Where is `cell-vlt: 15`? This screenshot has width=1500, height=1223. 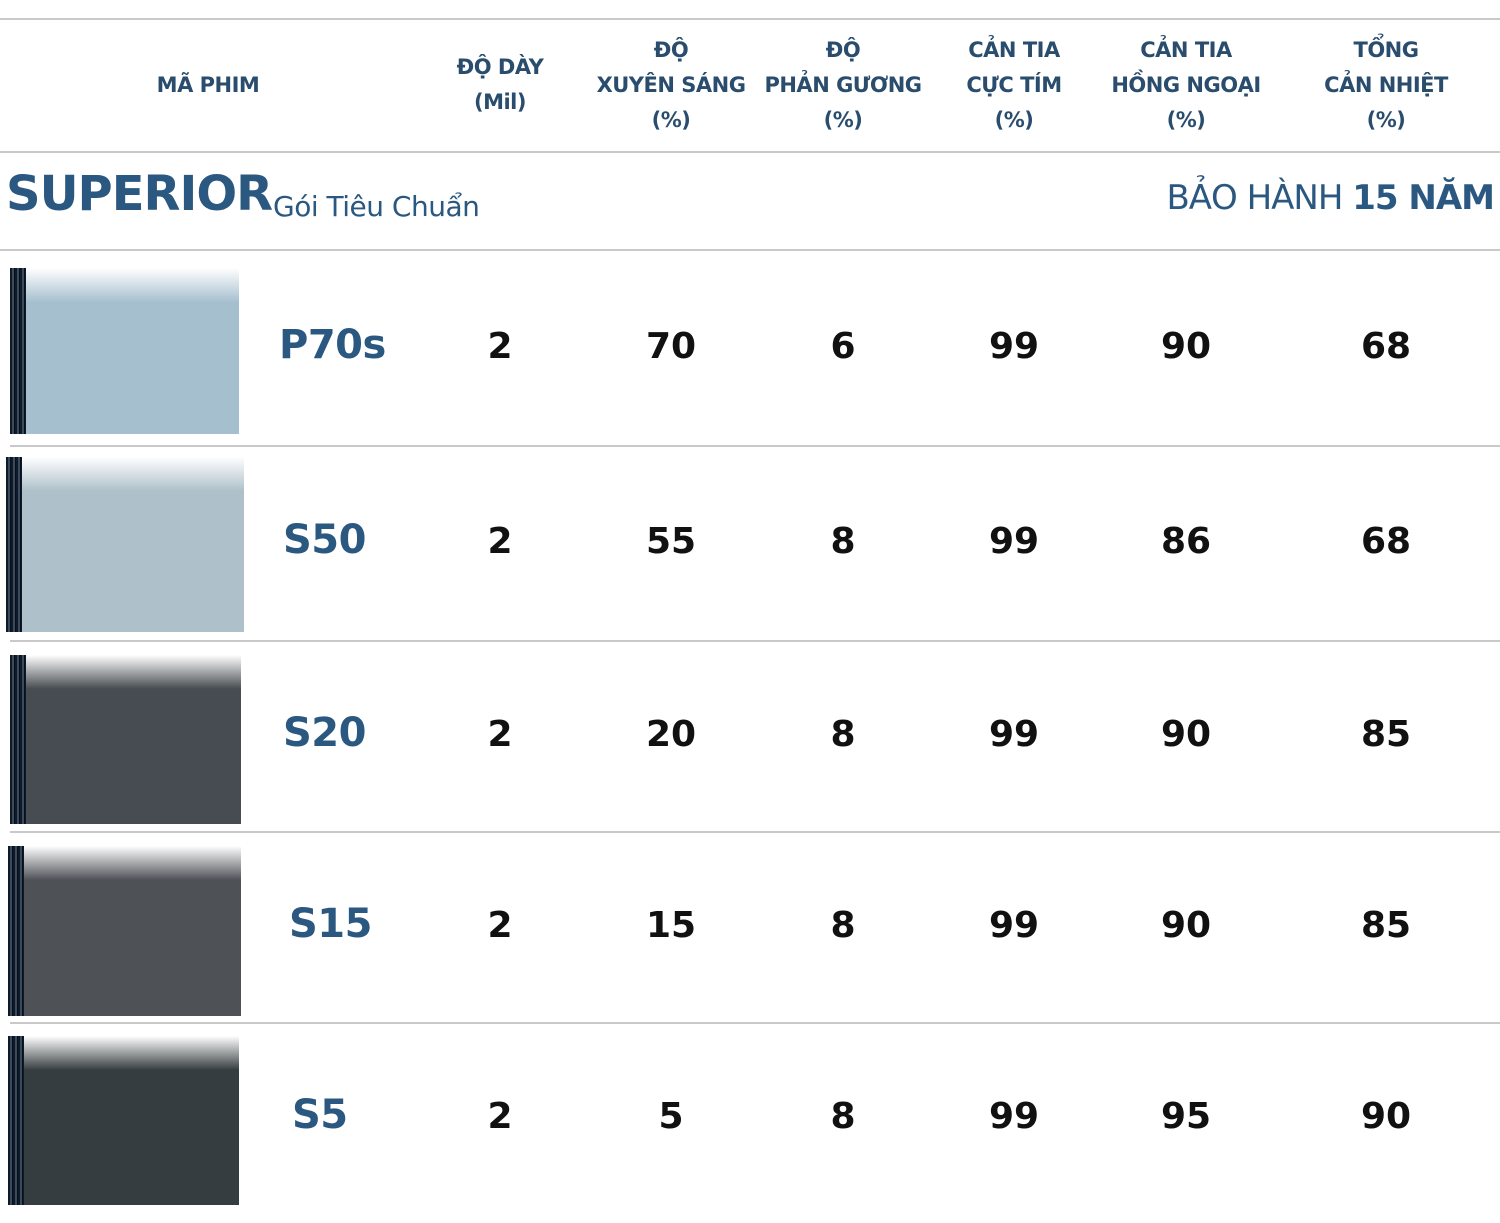 cell-vlt: 15 is located at coordinates (671, 925).